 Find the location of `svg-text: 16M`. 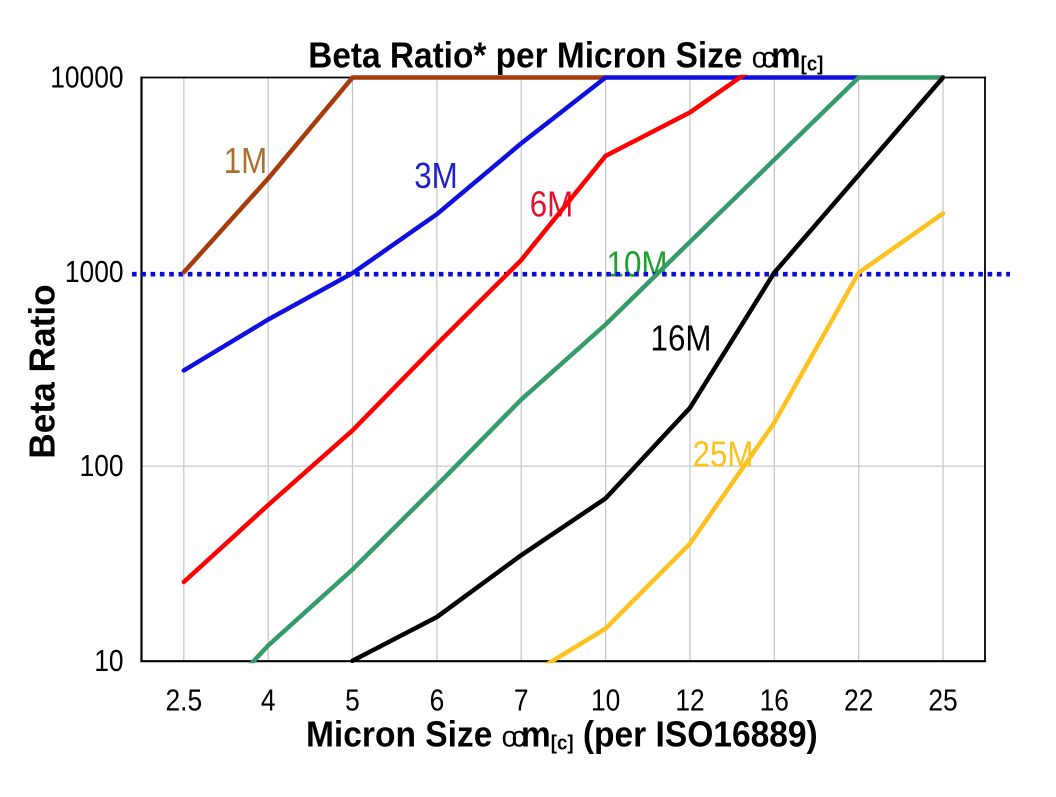

svg-text: 16M is located at coordinates (681, 338).